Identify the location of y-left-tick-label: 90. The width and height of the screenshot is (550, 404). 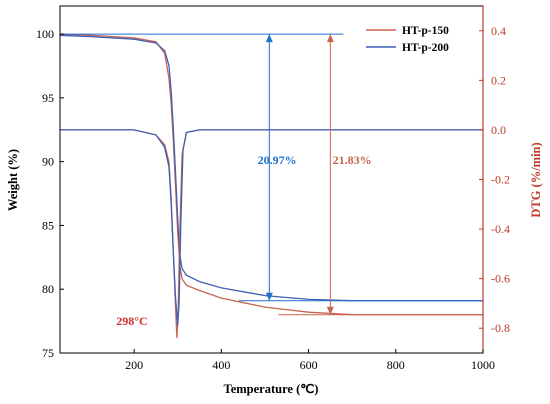
(48, 162).